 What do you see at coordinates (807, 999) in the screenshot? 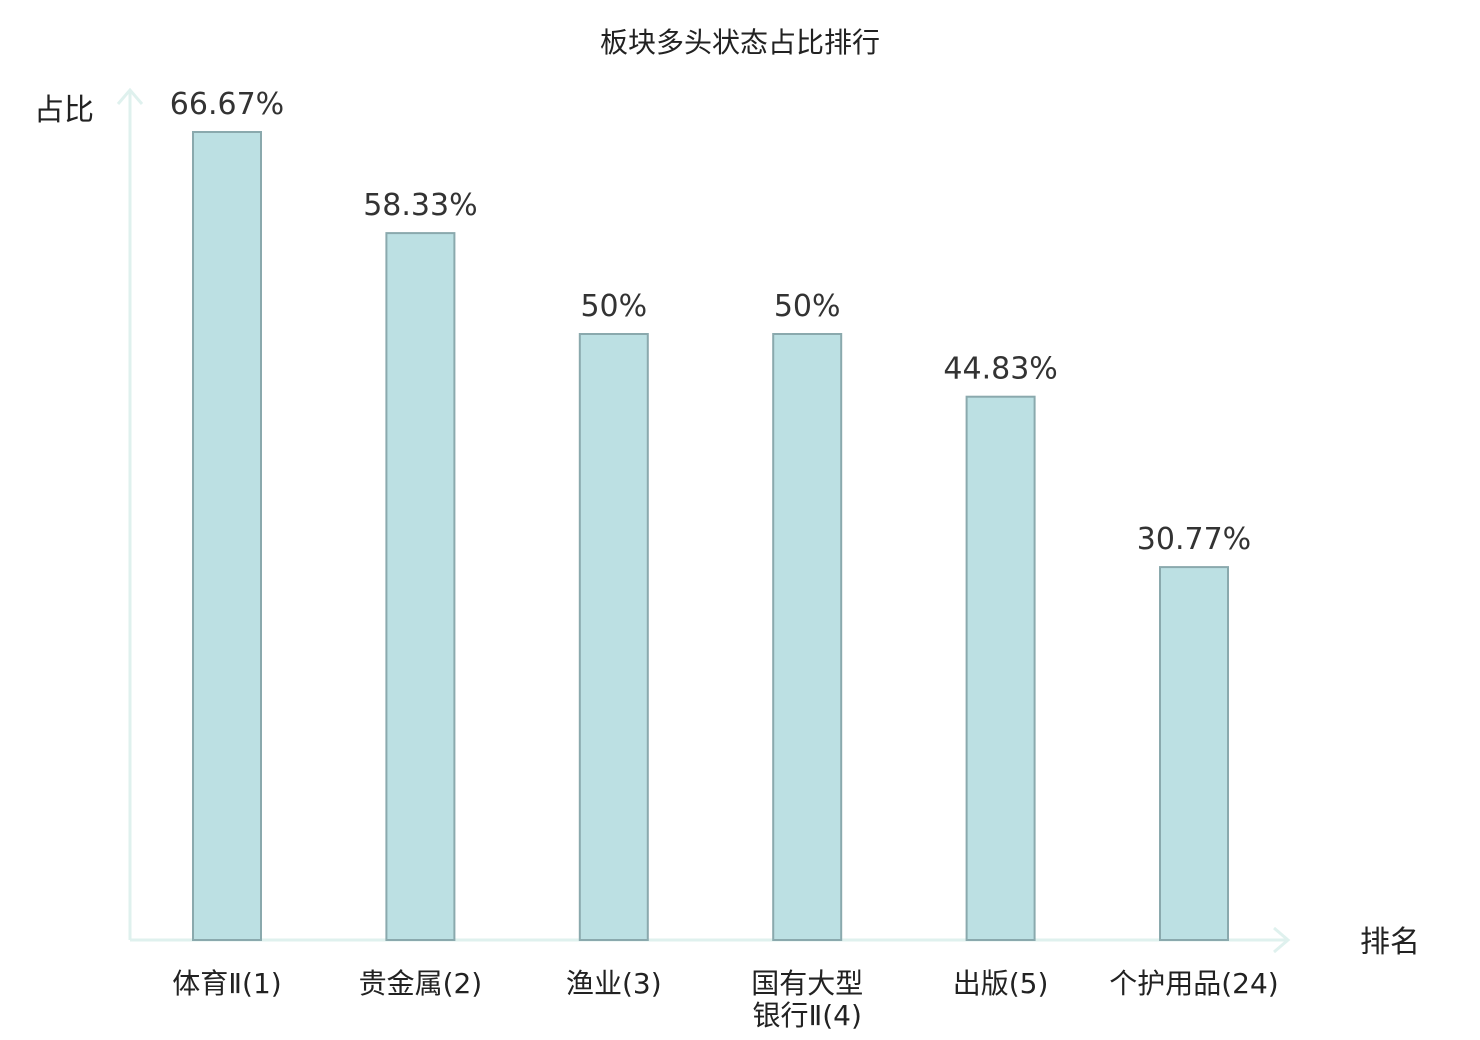
I see `category-label: 国有大型银行Ⅱ(4)` at bounding box center [807, 999].